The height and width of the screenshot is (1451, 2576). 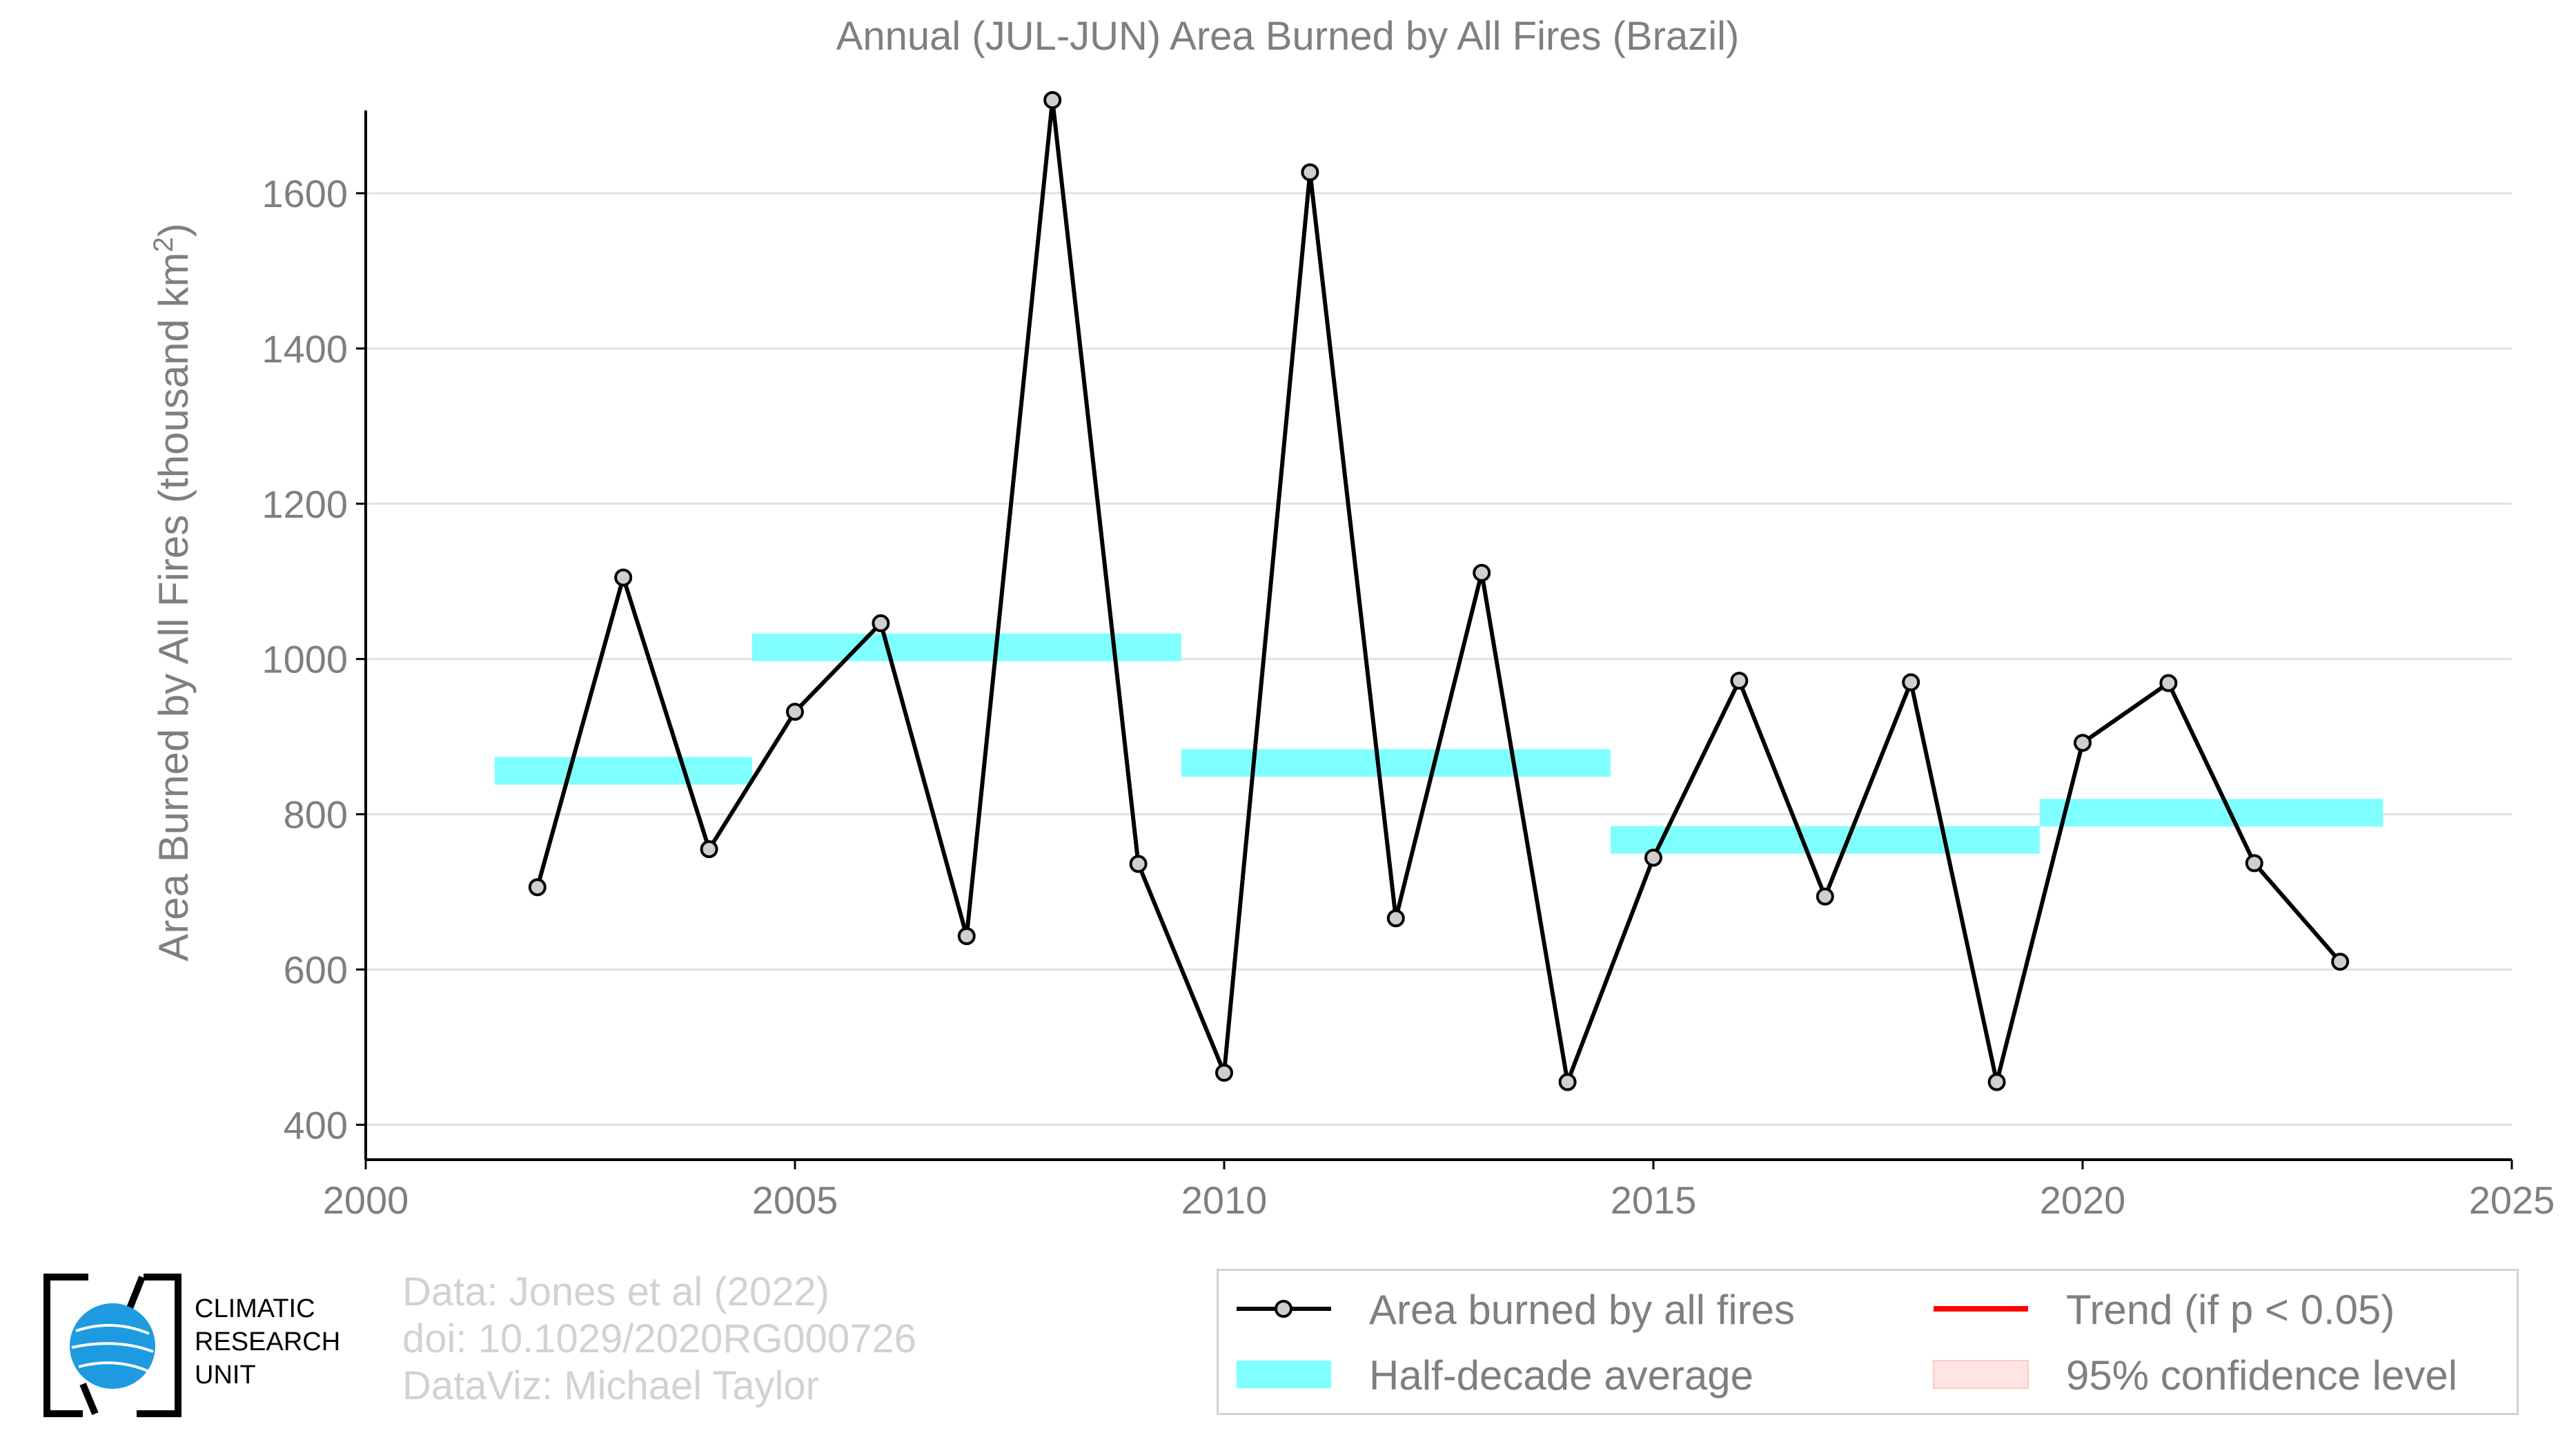 I want to click on data-point-2022, so click(x=2254, y=863).